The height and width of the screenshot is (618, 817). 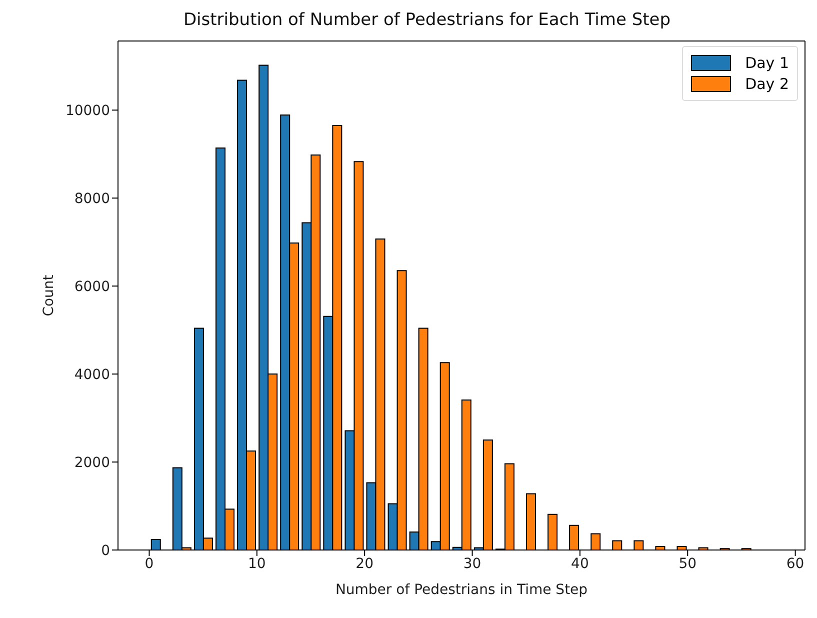 I want to click on x-tick-label: 20, so click(x=365, y=564).